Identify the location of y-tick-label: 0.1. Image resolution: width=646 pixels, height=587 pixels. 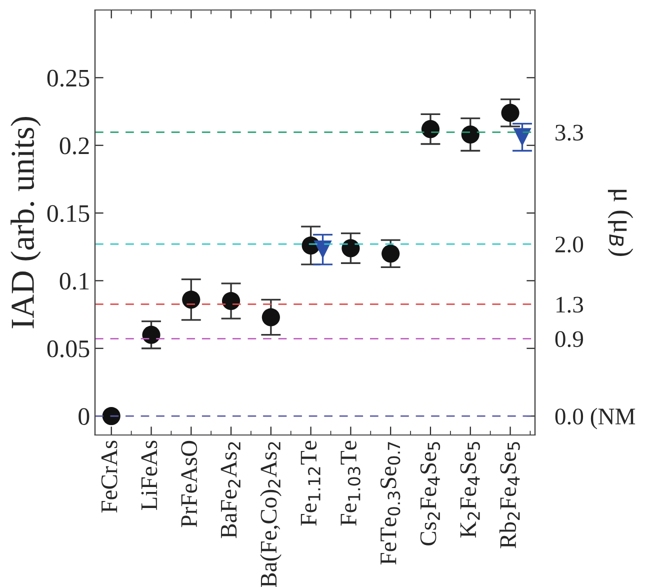
(74, 281).